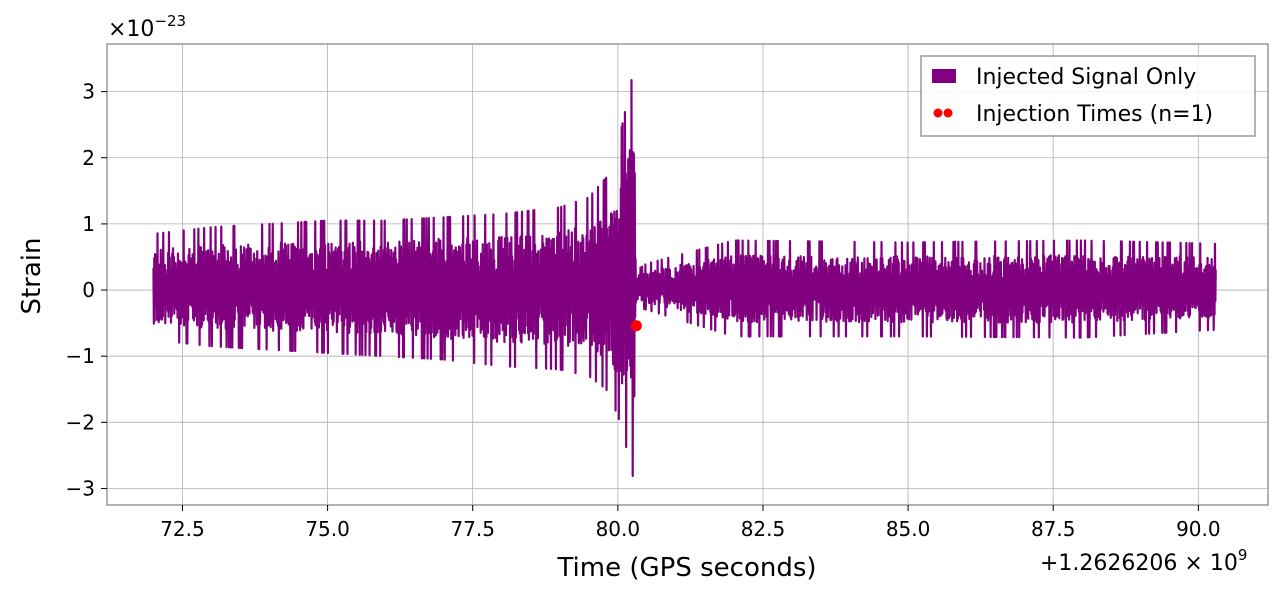 This screenshot has width=1283, height=598. Describe the element at coordinates (88, 92) in the screenshot. I see `y-tick-label: 3` at that location.